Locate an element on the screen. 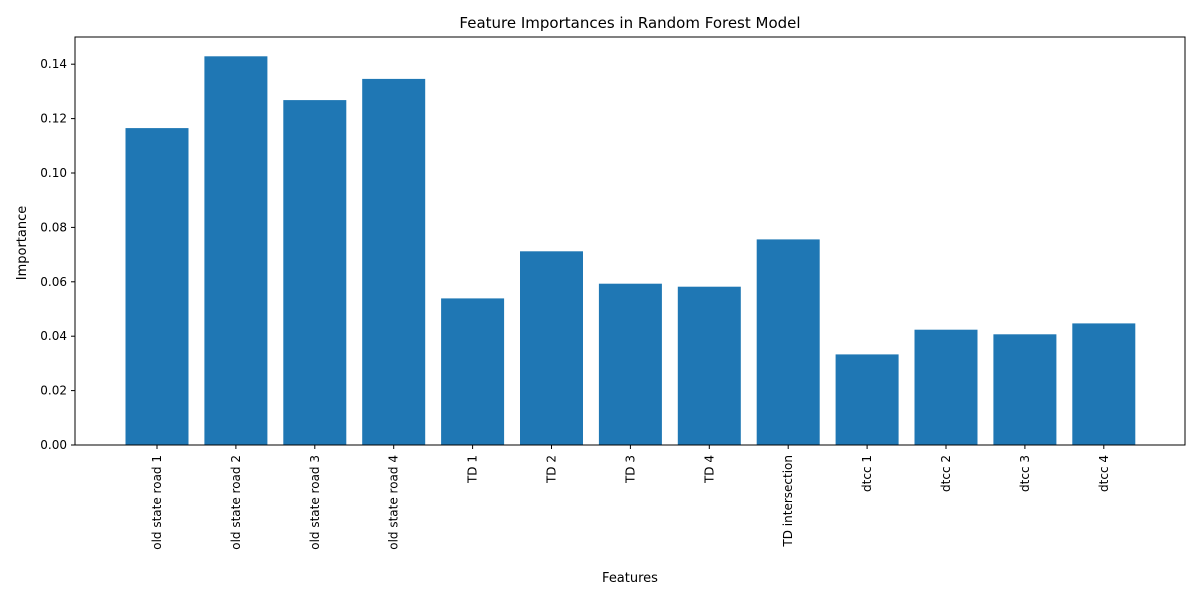 The height and width of the screenshot is (604, 1200). y-tick-label-3: 0.06 is located at coordinates (53, 282).